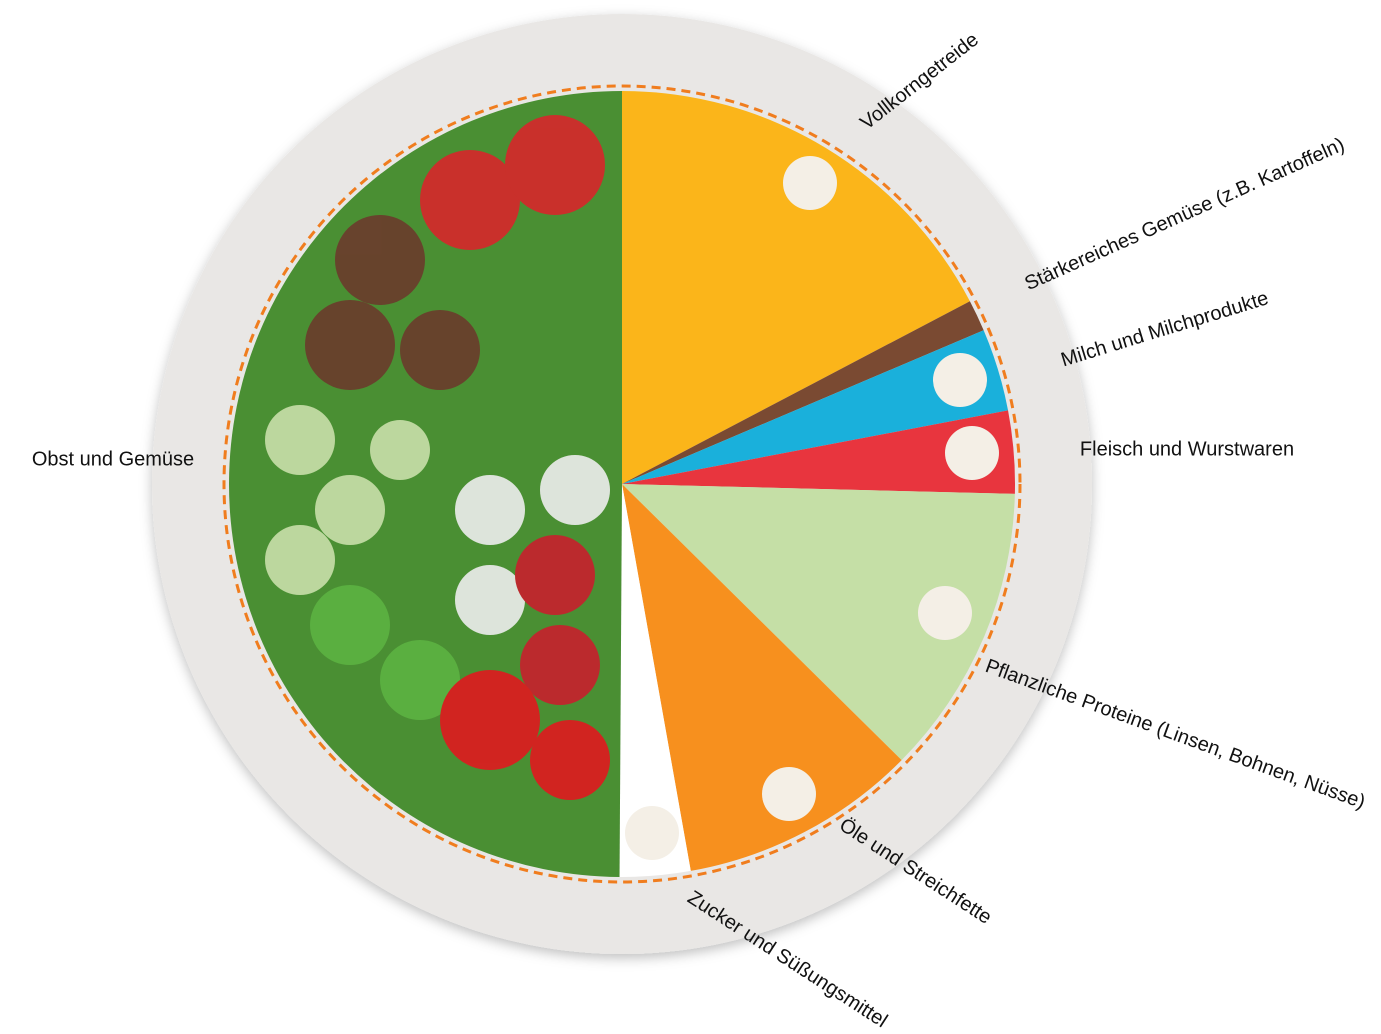 Image resolution: width=1381 pixels, height=1034 pixels. What do you see at coordinates (1164, 329) in the screenshot?
I see `slice-label: Milch und Milchprodukte` at bounding box center [1164, 329].